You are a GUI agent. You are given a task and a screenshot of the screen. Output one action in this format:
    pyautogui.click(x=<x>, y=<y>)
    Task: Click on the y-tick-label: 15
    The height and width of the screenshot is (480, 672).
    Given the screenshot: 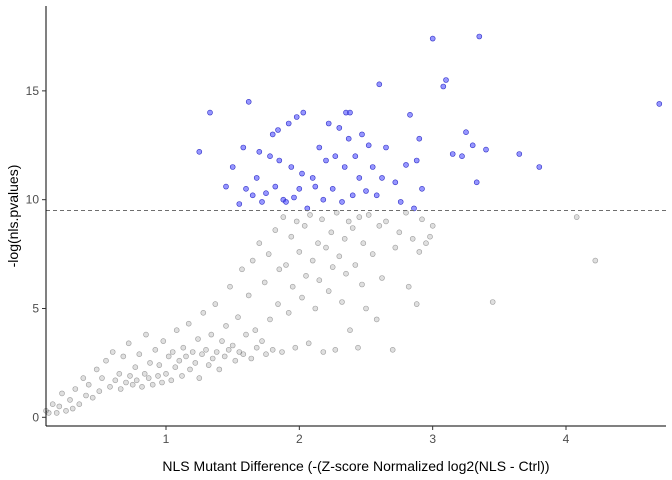 What is the action you would take?
    pyautogui.click(x=33, y=91)
    